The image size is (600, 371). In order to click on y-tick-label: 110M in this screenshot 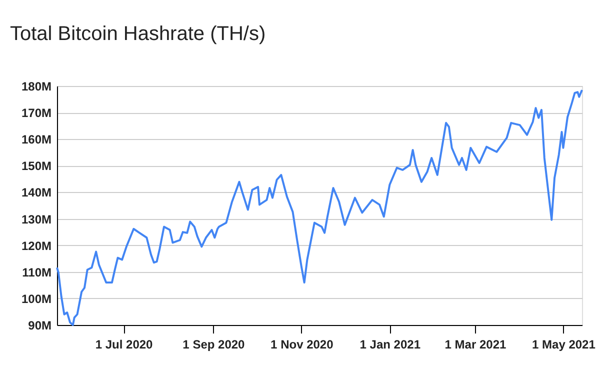, I will do `click(37, 272)`.